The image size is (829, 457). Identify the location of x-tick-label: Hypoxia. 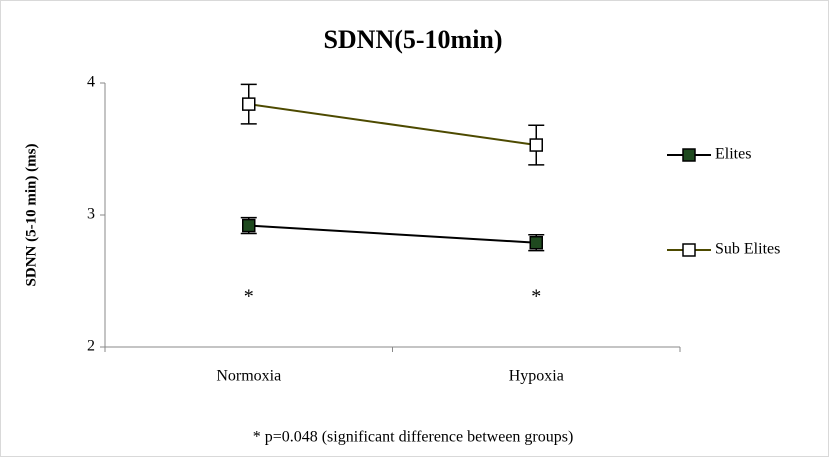
(536, 376).